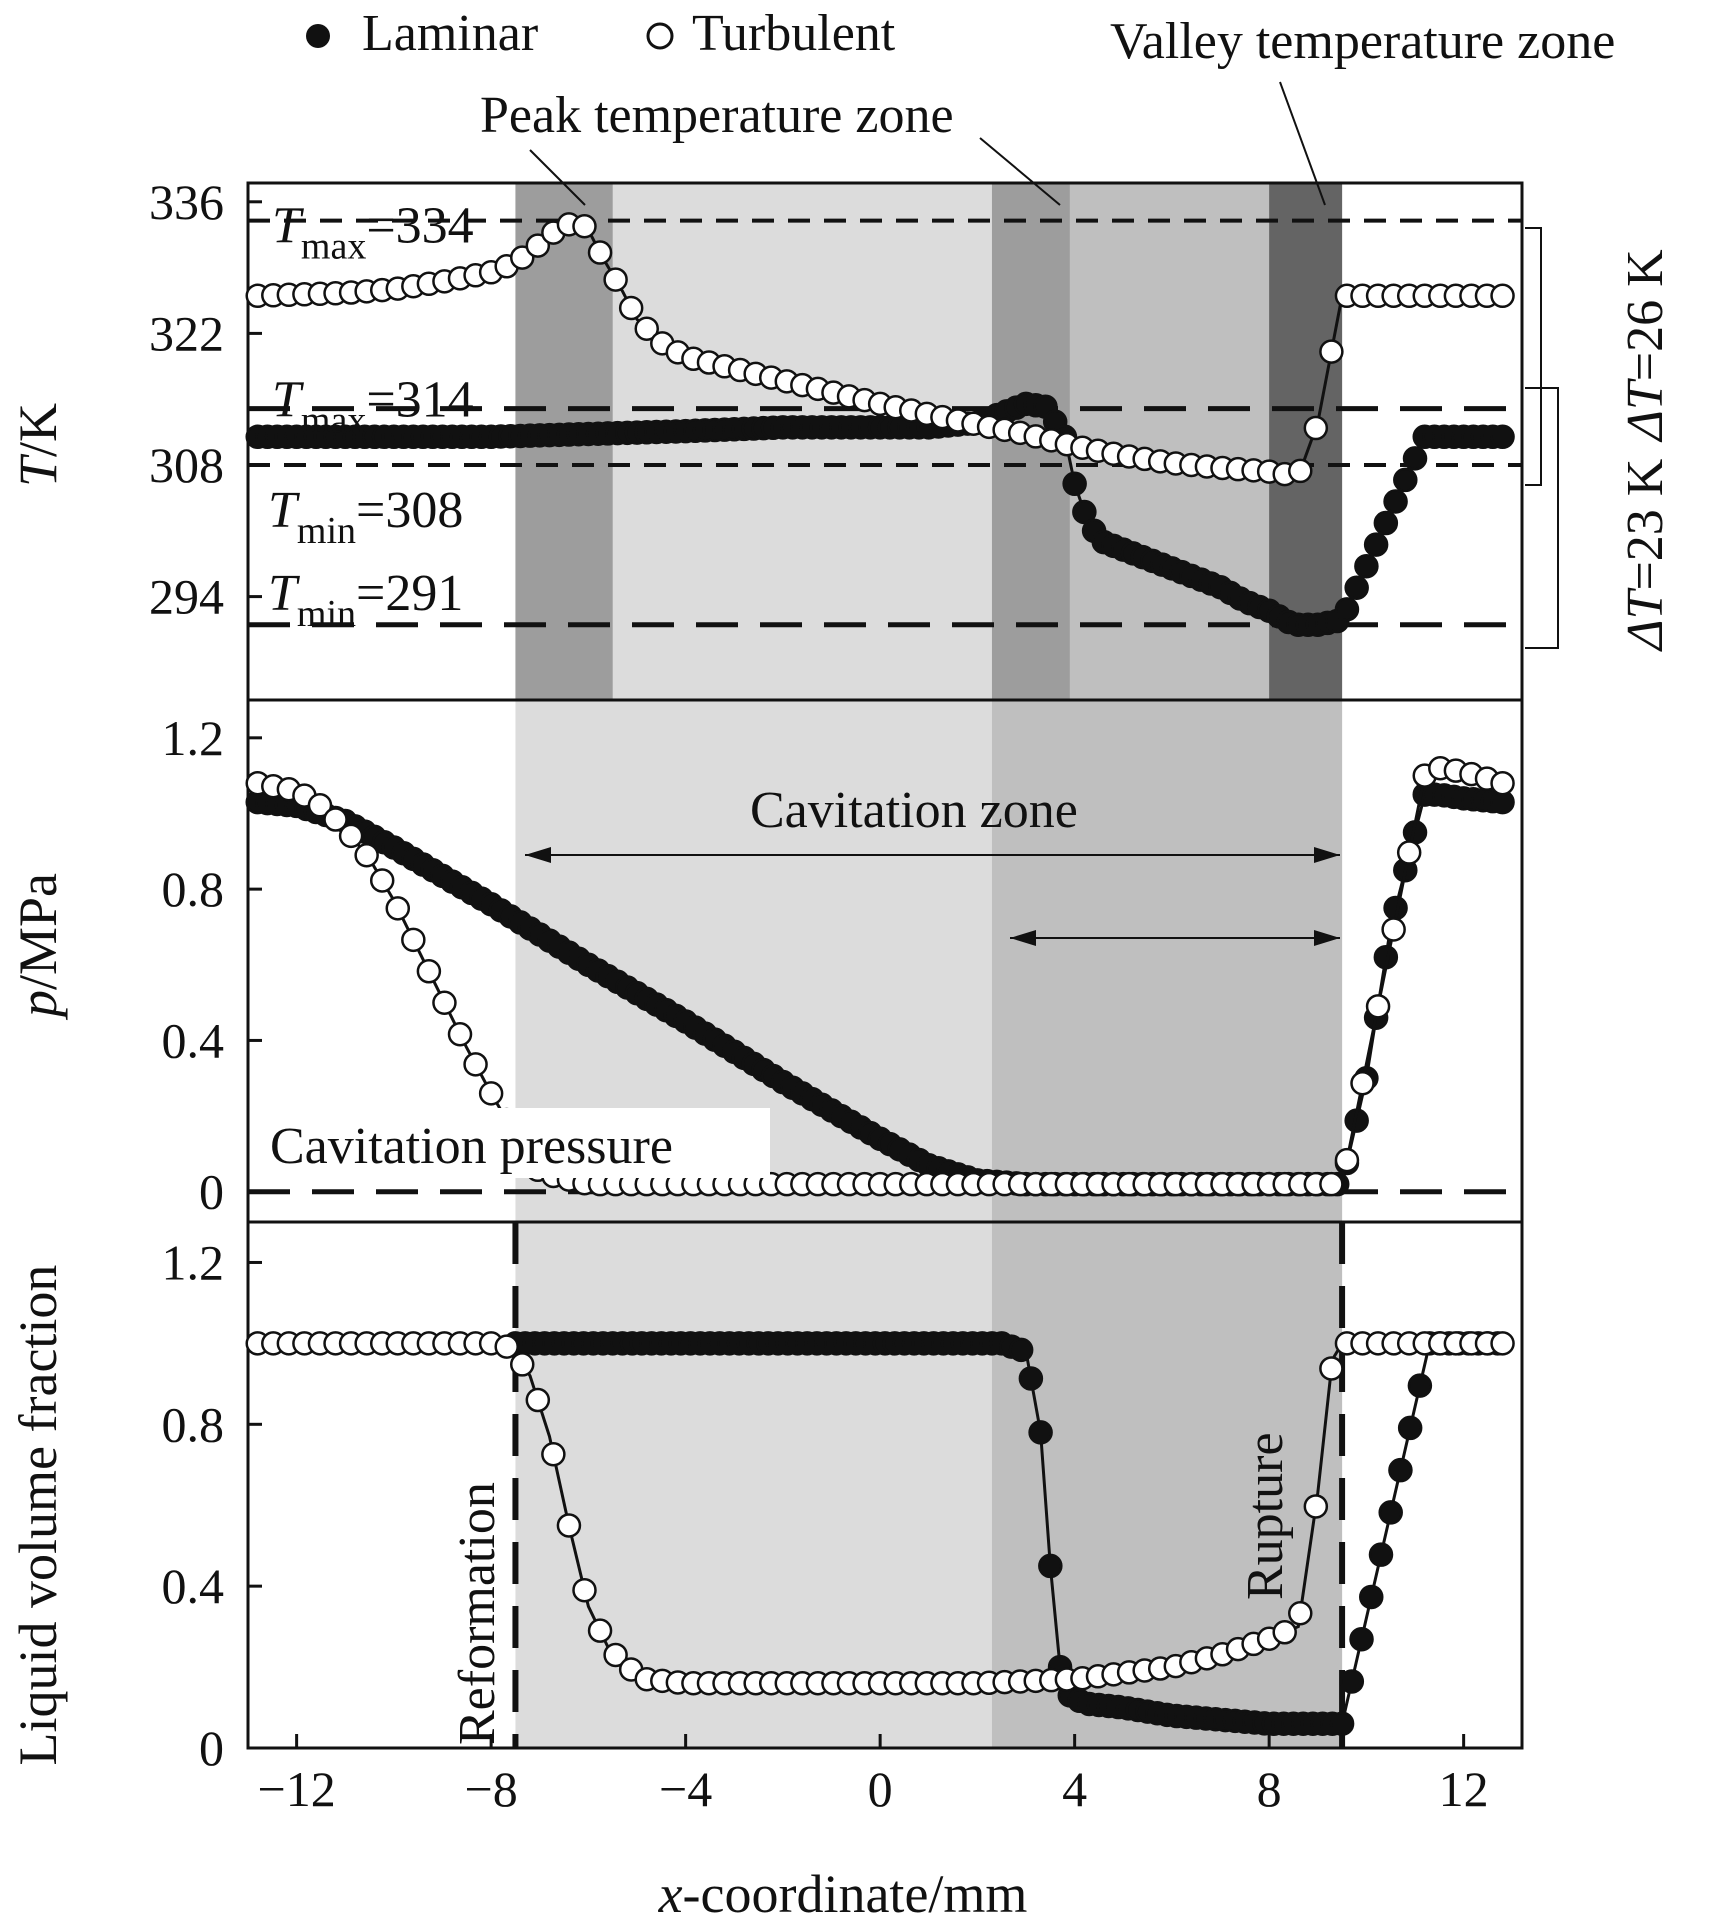 This screenshot has height=1932, width=1716. I want to click on reformation-label: Reformation, so click(477, 1613).